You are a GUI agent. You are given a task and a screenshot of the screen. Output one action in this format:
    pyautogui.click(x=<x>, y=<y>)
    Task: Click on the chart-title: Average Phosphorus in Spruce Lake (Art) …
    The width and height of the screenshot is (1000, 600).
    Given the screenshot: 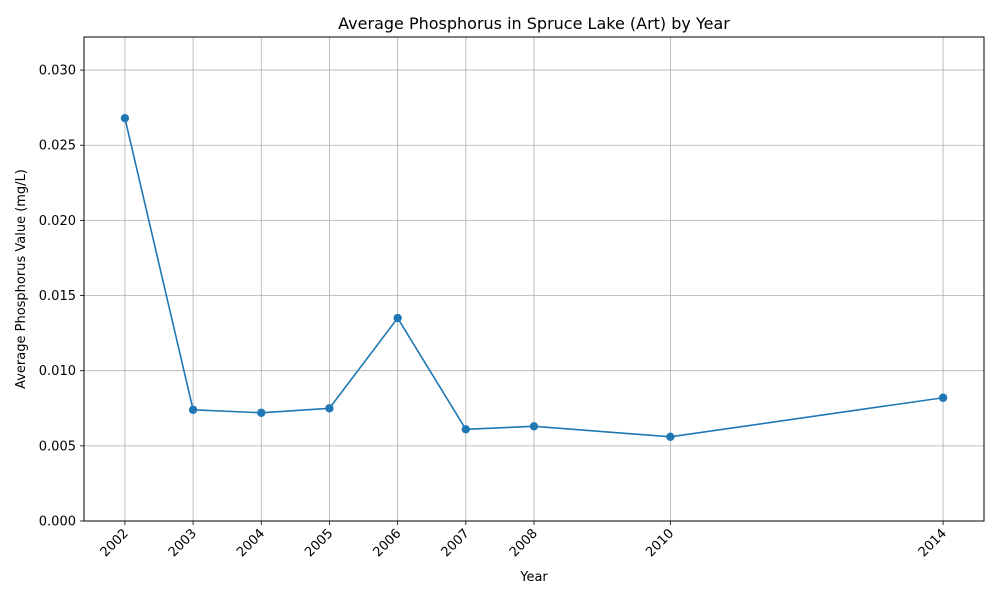 What is the action you would take?
    pyautogui.click(x=534, y=23)
    